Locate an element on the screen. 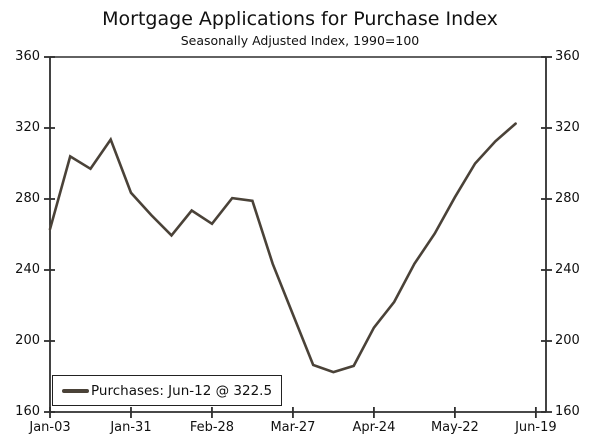 The width and height of the screenshot is (600, 440). chart-title: Mortgage Applications for Purchase Index is located at coordinates (300, 19).